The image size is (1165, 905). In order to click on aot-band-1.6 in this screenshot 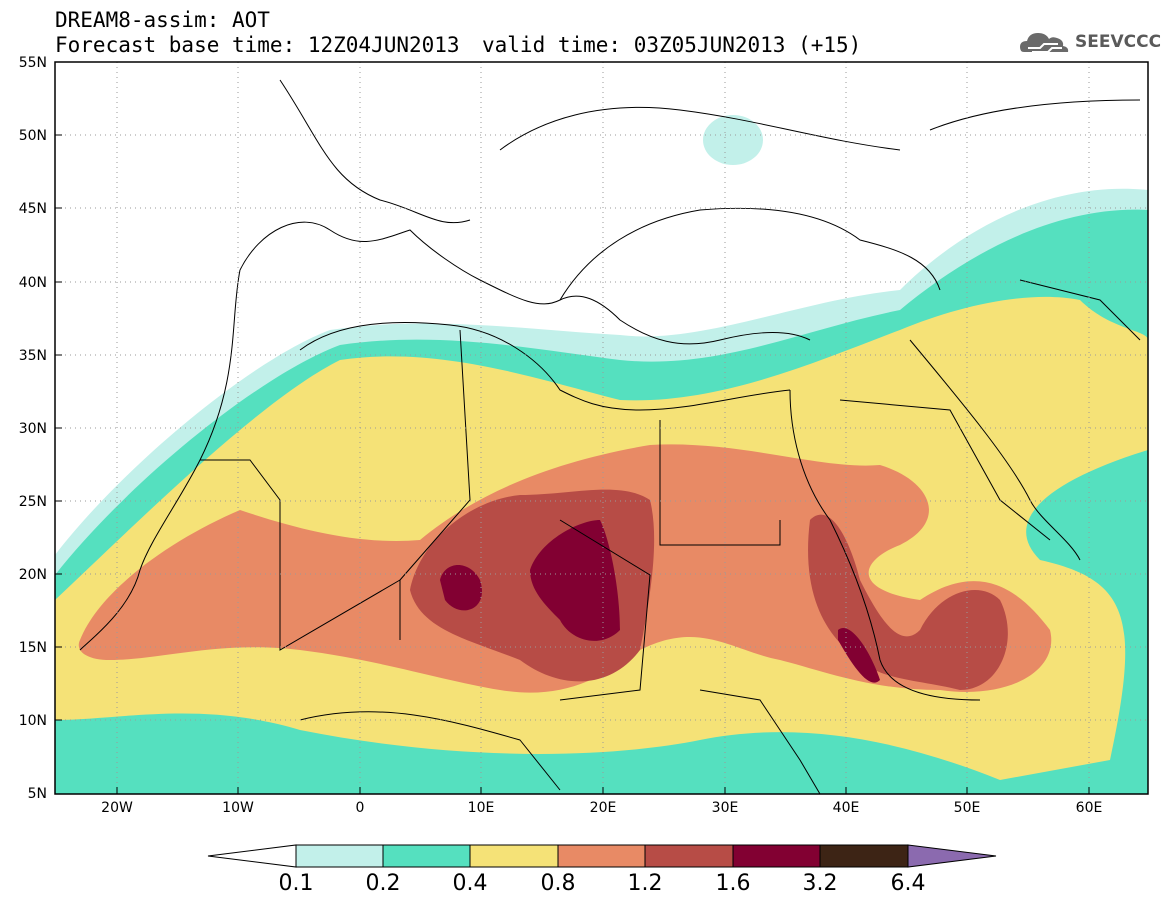, I will do `click(530, 580)`.